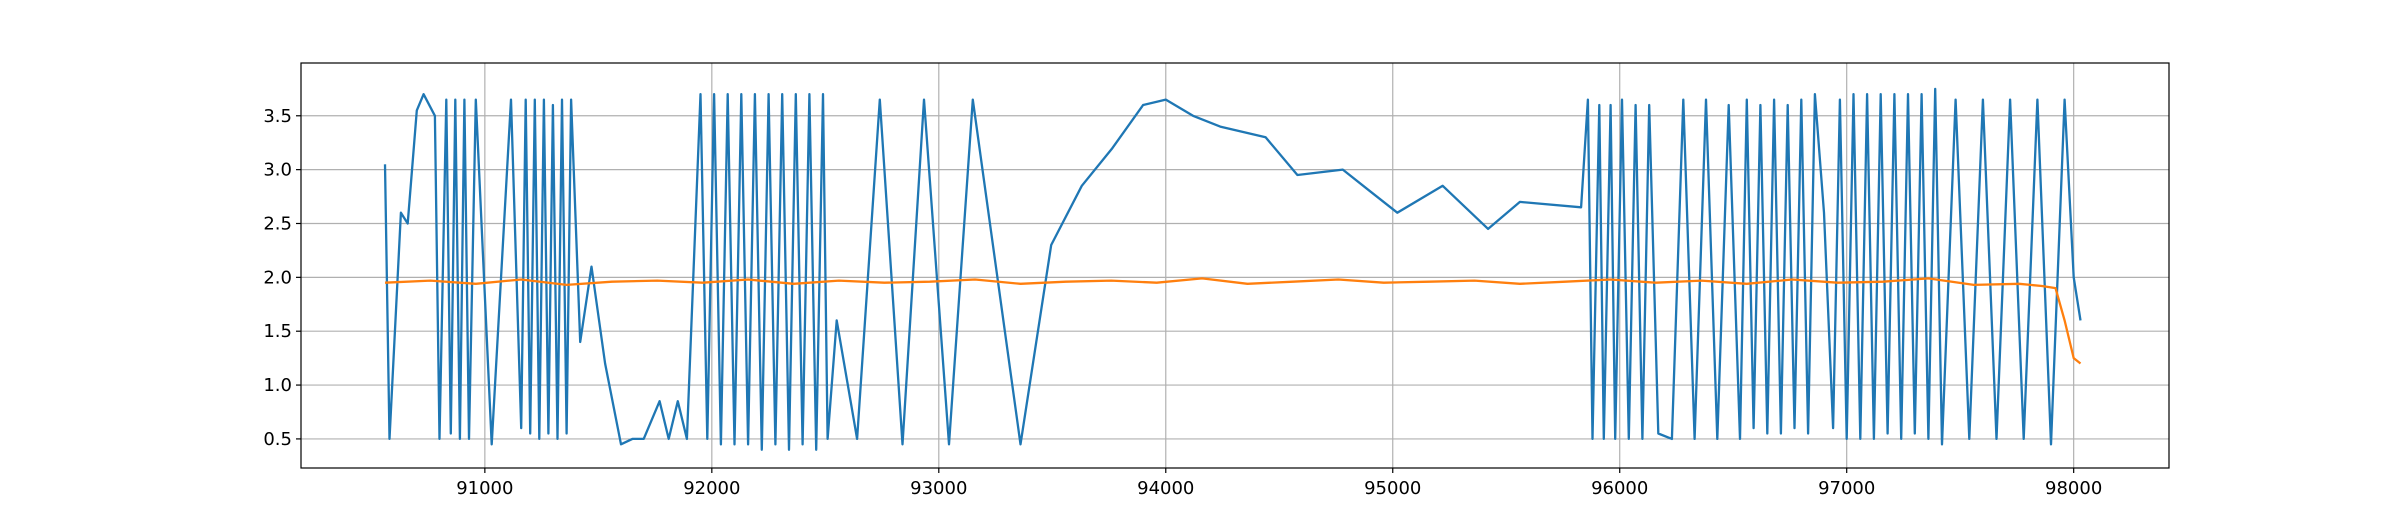 This screenshot has width=2400, height=525. What do you see at coordinates (277, 331) in the screenshot?
I see `y-tick-label: 1.5` at bounding box center [277, 331].